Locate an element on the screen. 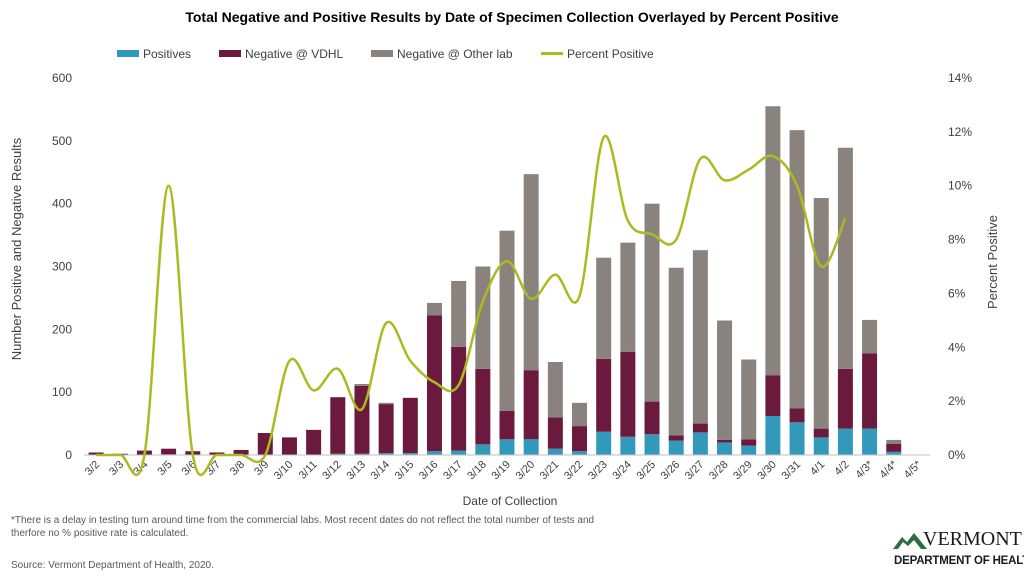 This screenshot has height=576, width=1024. x-tick-label: 3/2 is located at coordinates (92, 468).